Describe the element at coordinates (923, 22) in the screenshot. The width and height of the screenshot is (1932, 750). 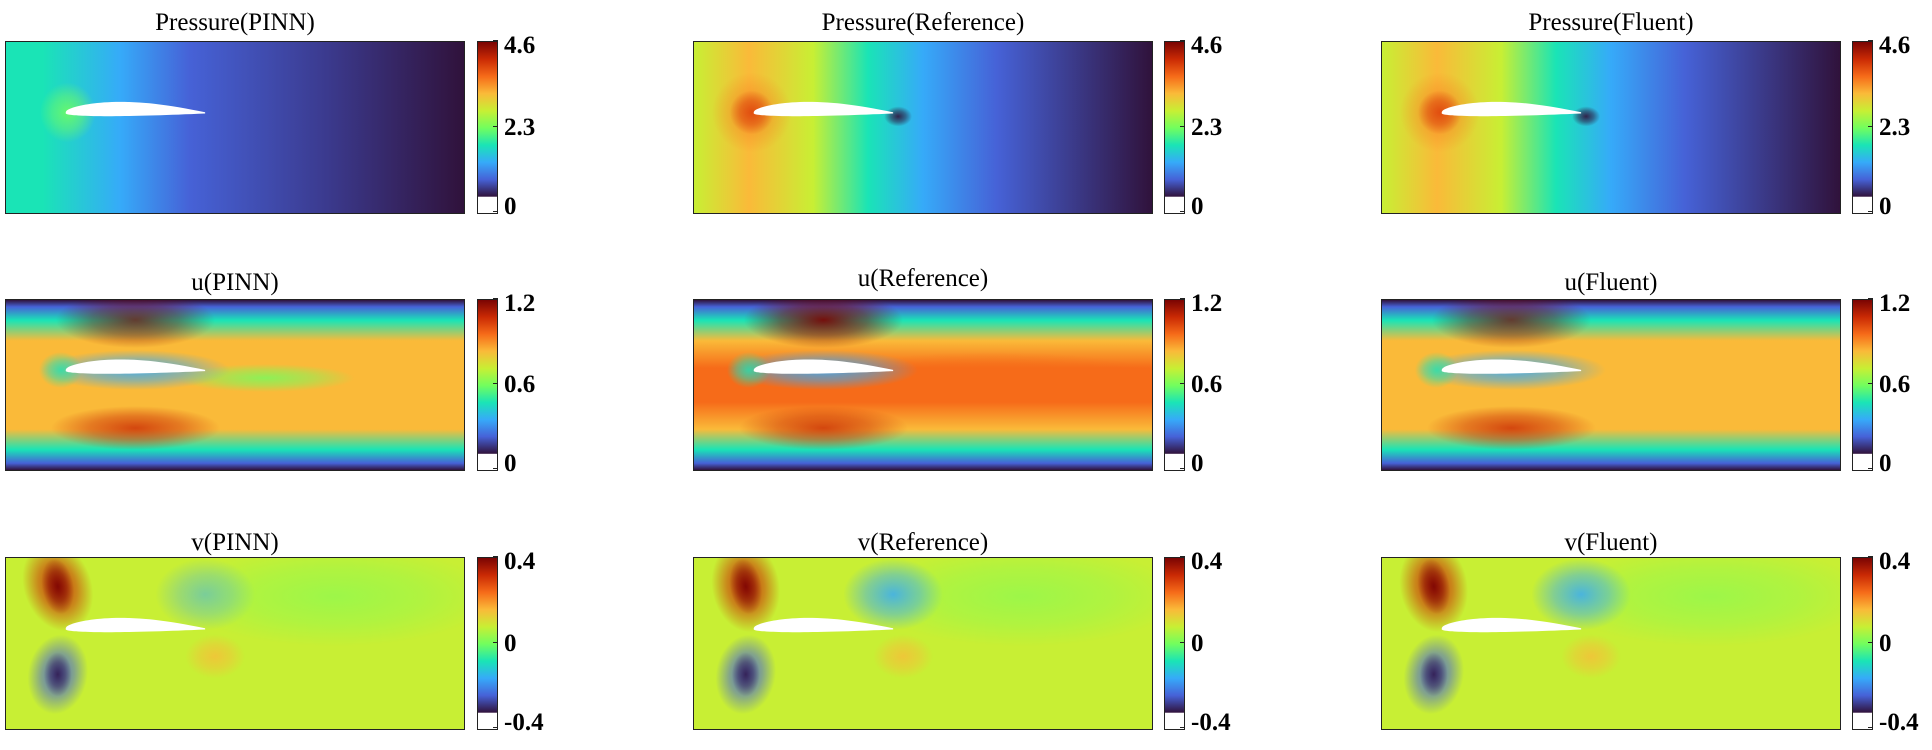
I see `panel-title: Pressure(Reference)` at that location.